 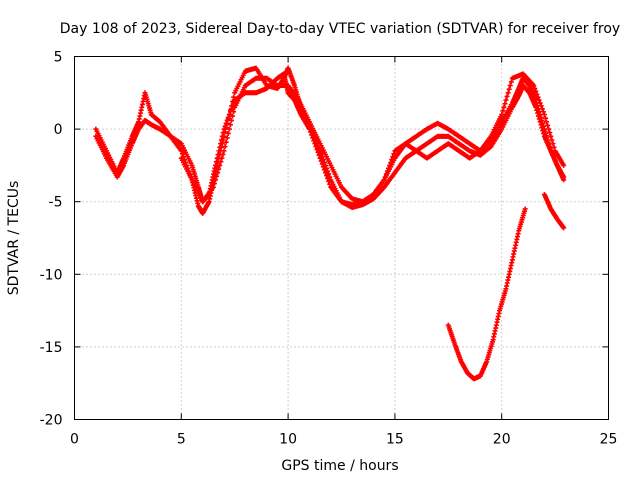 What do you see at coordinates (74, 440) in the screenshot?
I see `x-tick-label: 0` at bounding box center [74, 440].